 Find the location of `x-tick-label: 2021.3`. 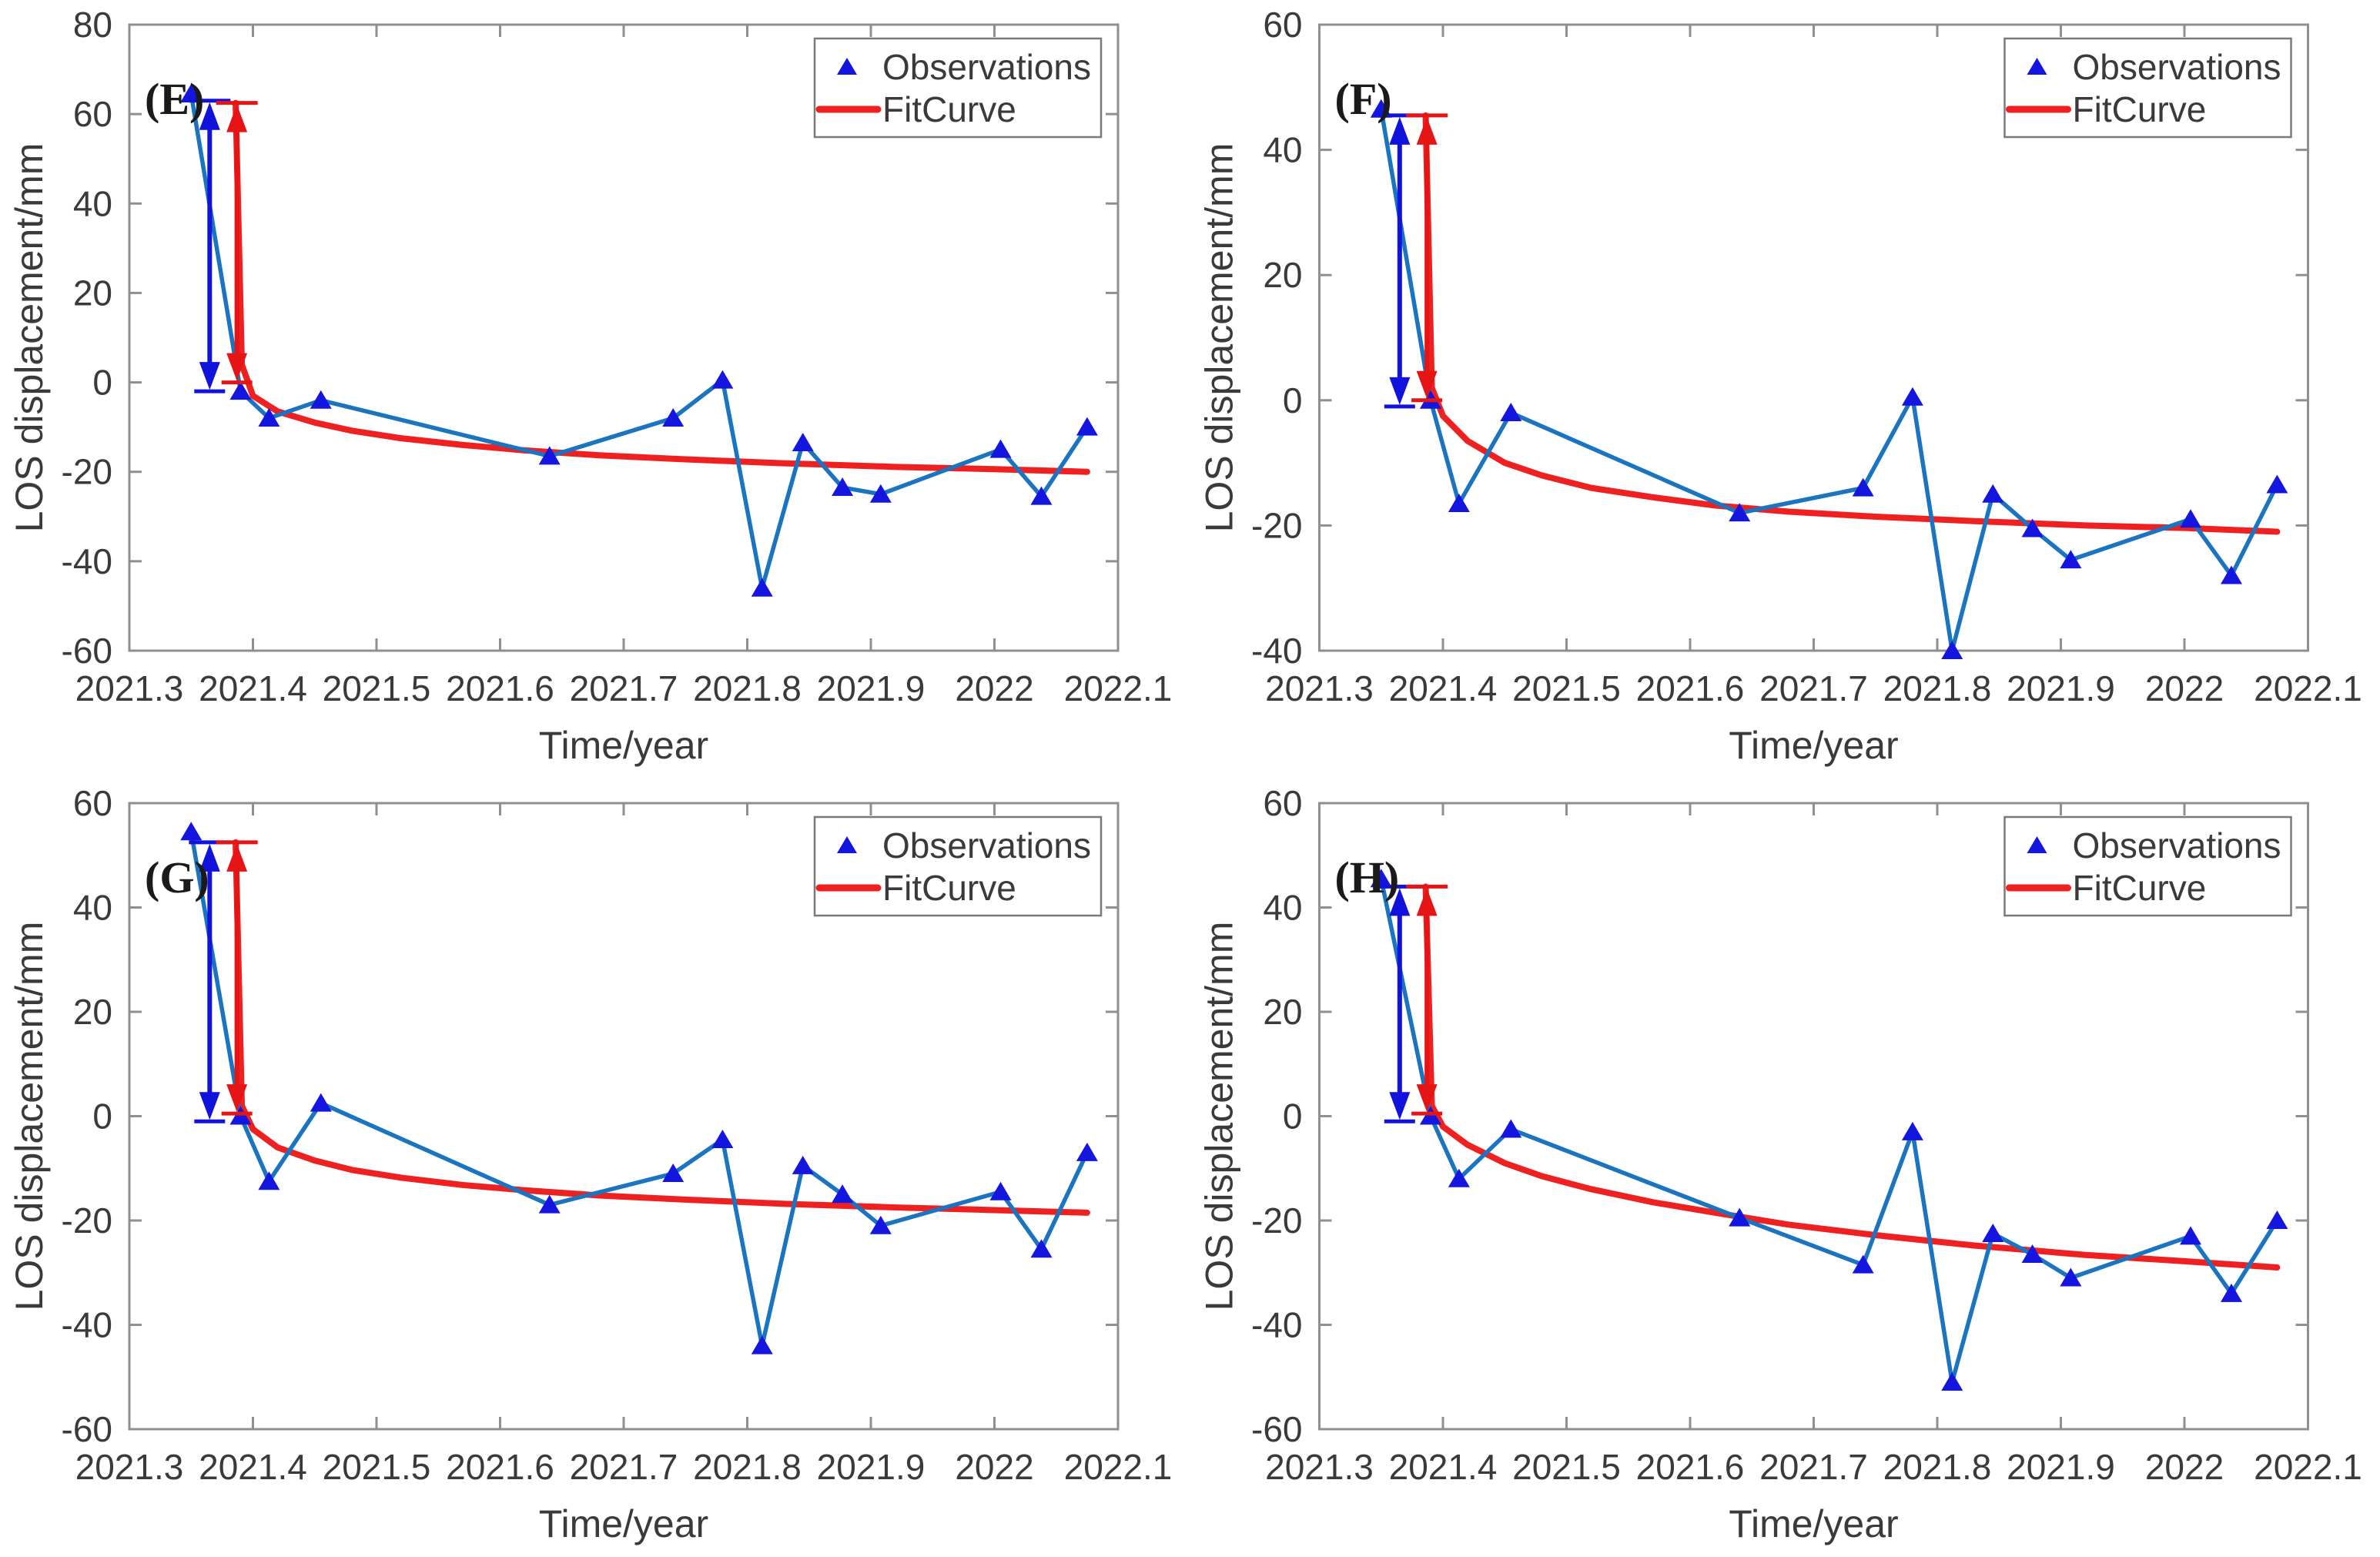

x-tick-label: 2021.3 is located at coordinates (129, 688).